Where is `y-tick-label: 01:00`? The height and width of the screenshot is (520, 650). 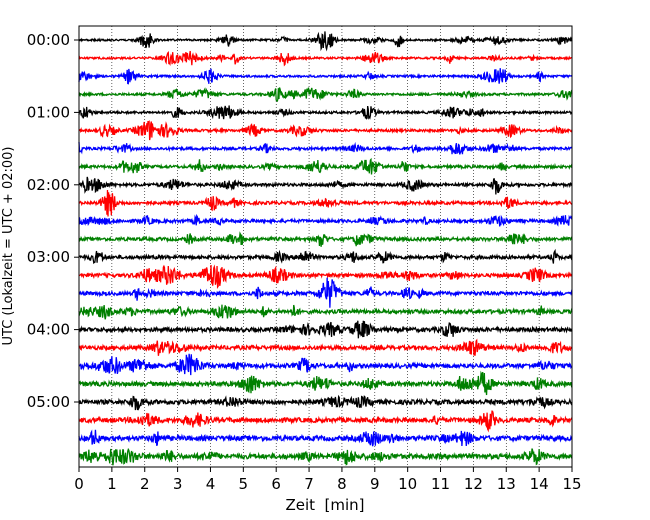 y-tick-label: 01:00 is located at coordinates (48, 112).